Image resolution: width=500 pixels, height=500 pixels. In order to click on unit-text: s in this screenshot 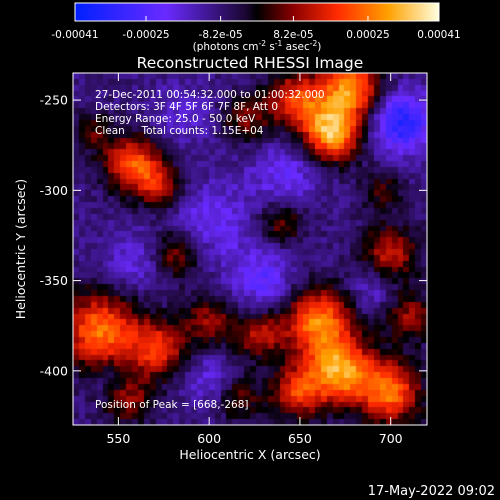, I will do `click(270, 47)`.